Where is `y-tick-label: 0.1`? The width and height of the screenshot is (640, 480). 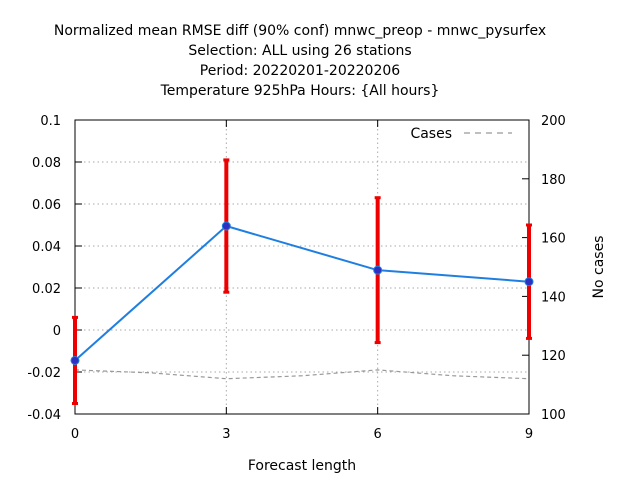 y-tick-label: 0.1 is located at coordinates (50, 121).